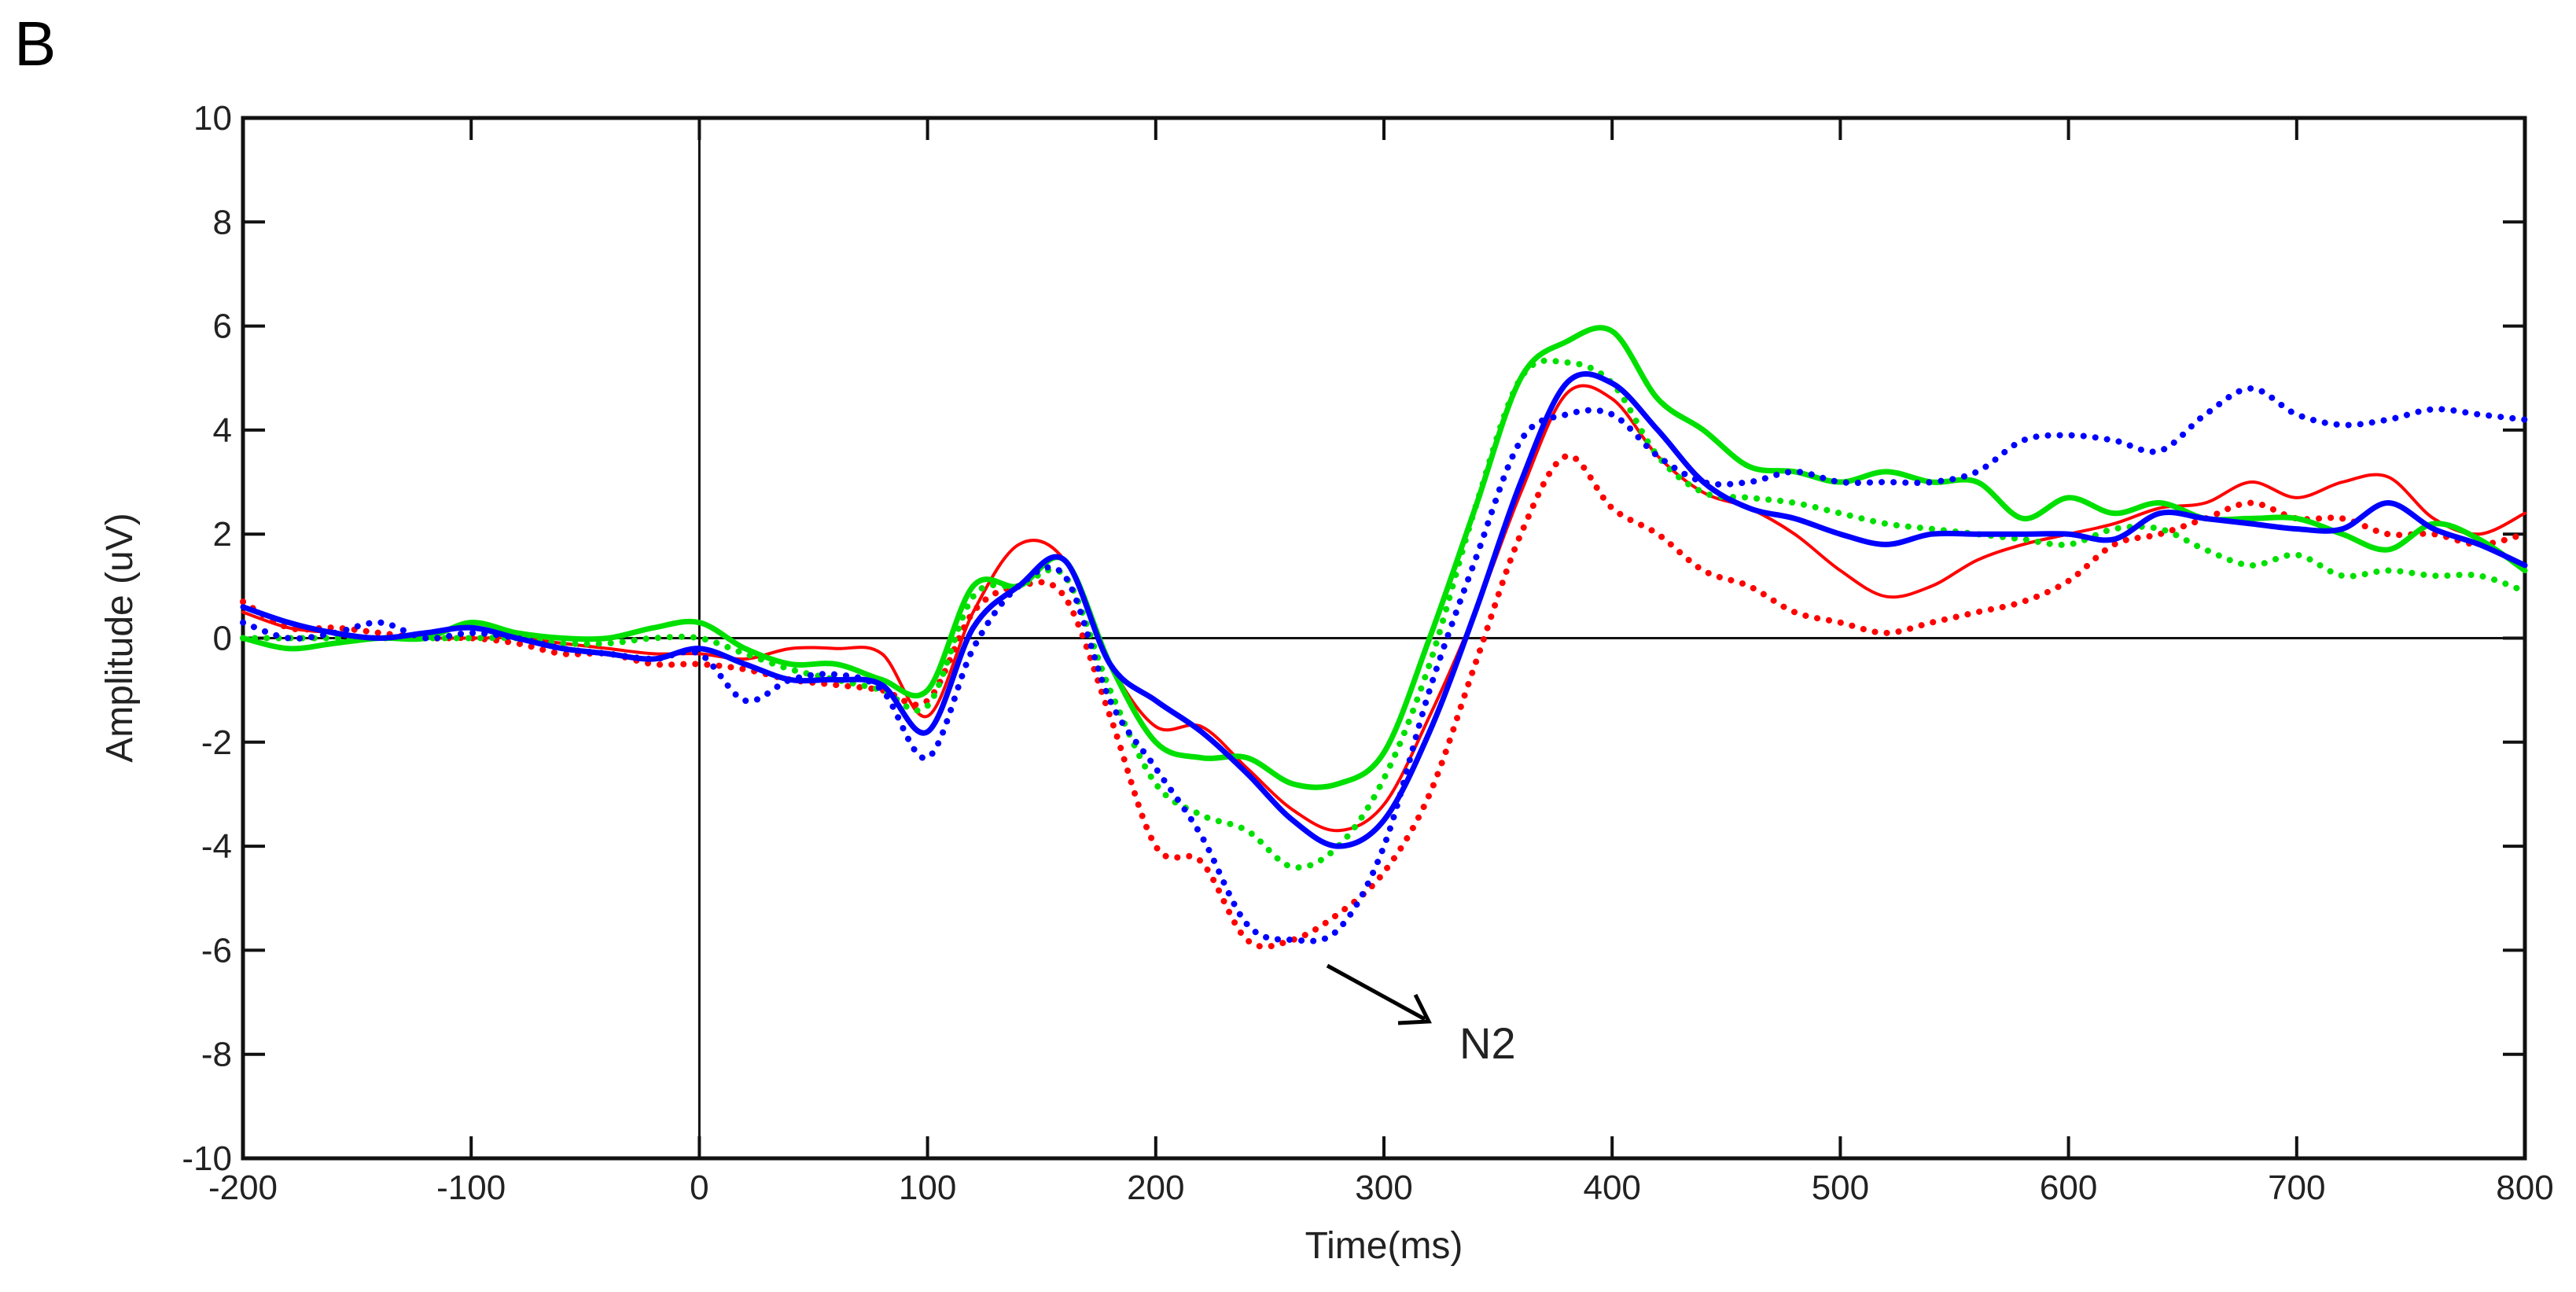 The image size is (2576, 1292). I want to click on y-tick-label: -10, so click(207, 1158).